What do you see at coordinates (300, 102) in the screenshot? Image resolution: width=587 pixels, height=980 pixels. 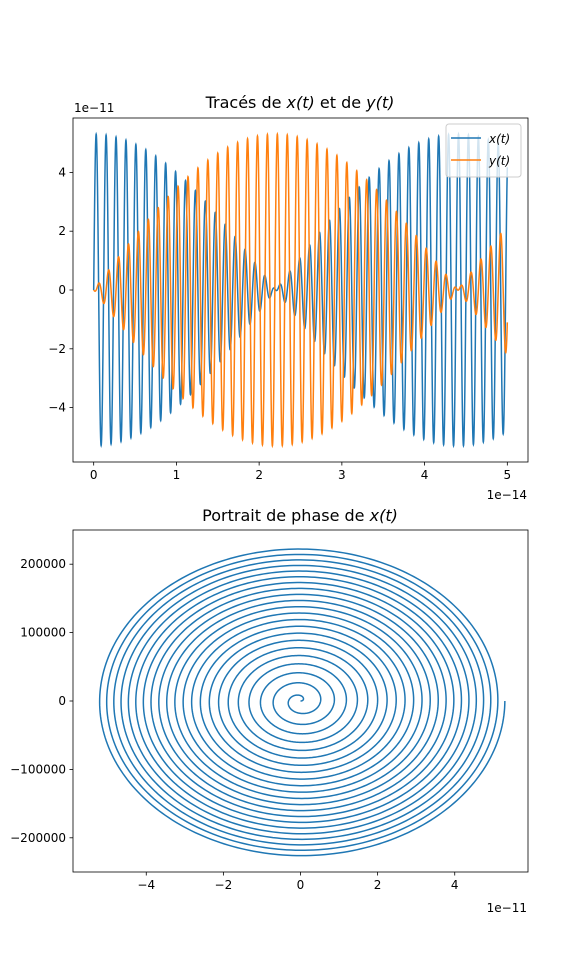 I see `chart-title-1: Tracés de x(t) et de y(t)` at bounding box center [300, 102].